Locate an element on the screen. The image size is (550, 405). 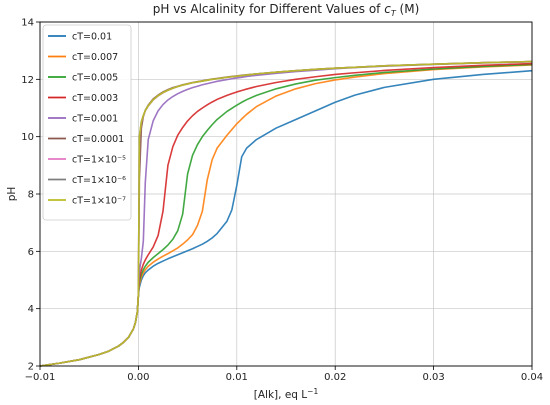
x-tick-label: 0.01 is located at coordinates (237, 377).